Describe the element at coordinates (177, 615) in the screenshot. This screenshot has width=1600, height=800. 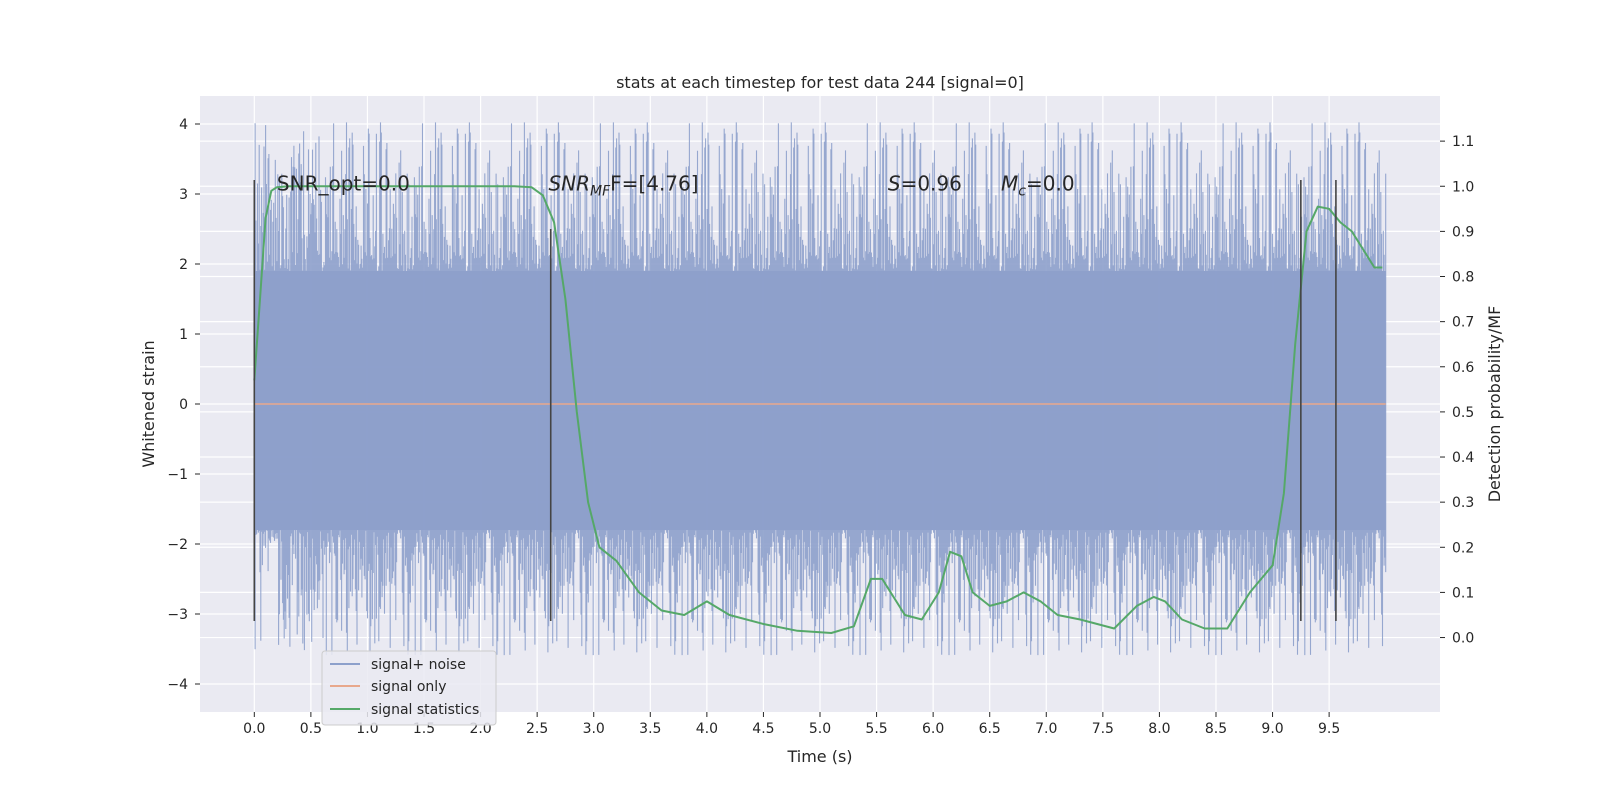
I see `y-tick-label-1: −3` at that location.